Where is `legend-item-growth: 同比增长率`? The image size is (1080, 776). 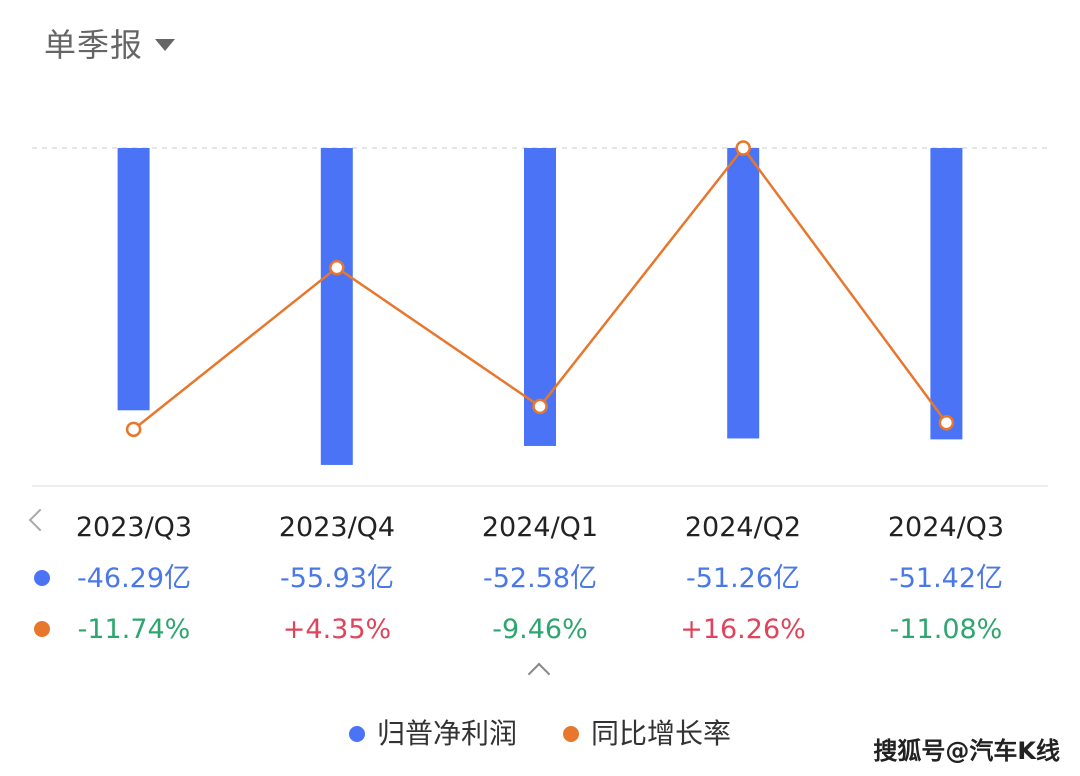 legend-item-growth: 同比增长率 is located at coordinates (647, 734).